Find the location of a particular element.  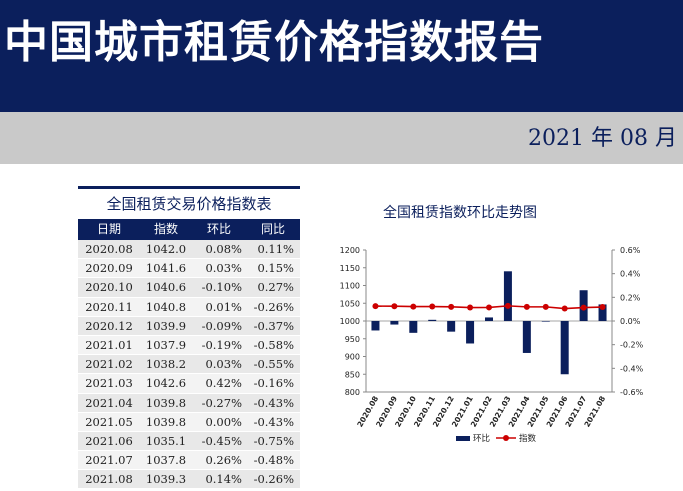

right-tick-label: -0.2% is located at coordinates (632, 345).